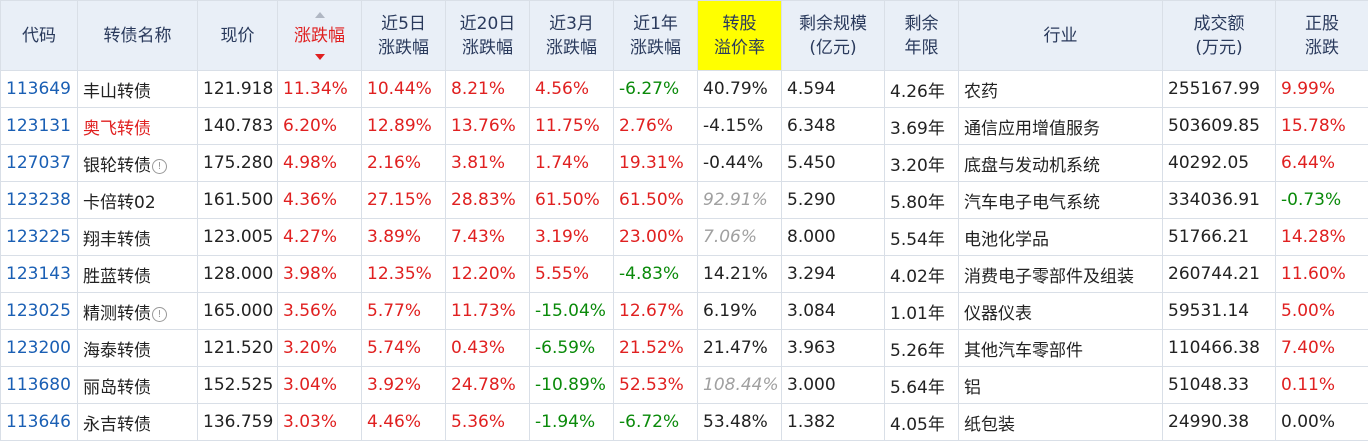  What do you see at coordinates (562, 274) in the screenshot?
I see `cell-chg3m-text: 5.55%` at bounding box center [562, 274].